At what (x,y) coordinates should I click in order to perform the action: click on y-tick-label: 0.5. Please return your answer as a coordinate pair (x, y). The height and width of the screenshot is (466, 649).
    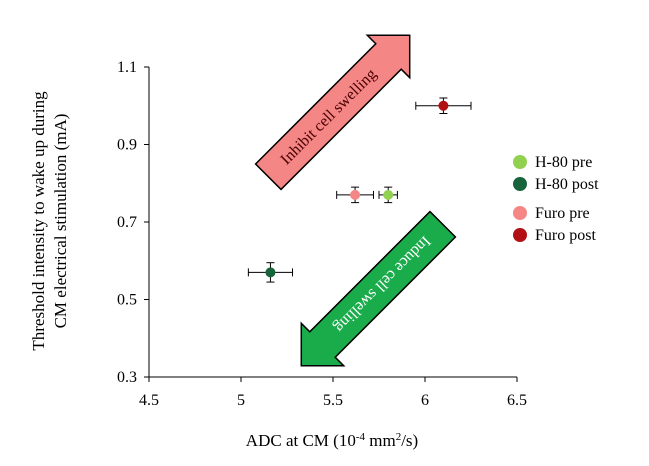
    Looking at the image, I should click on (127, 300).